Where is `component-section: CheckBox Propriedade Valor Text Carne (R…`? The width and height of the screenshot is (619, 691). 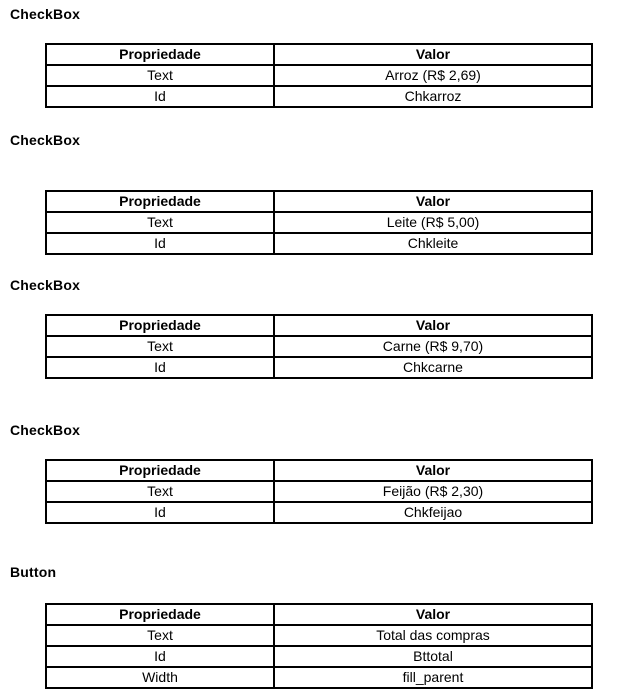 component-section: CheckBox Propriedade Valor Text Carne (R… is located at coordinates (309, 328).